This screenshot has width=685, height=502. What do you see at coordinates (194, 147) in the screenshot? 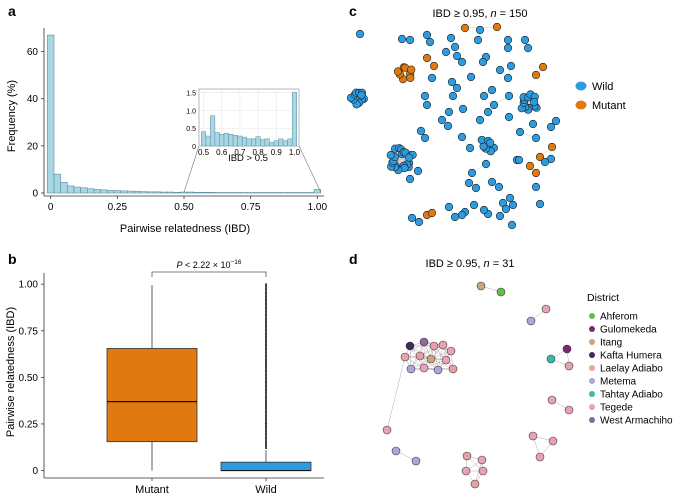
I see `inset-y-tick-label: 0` at bounding box center [194, 147].